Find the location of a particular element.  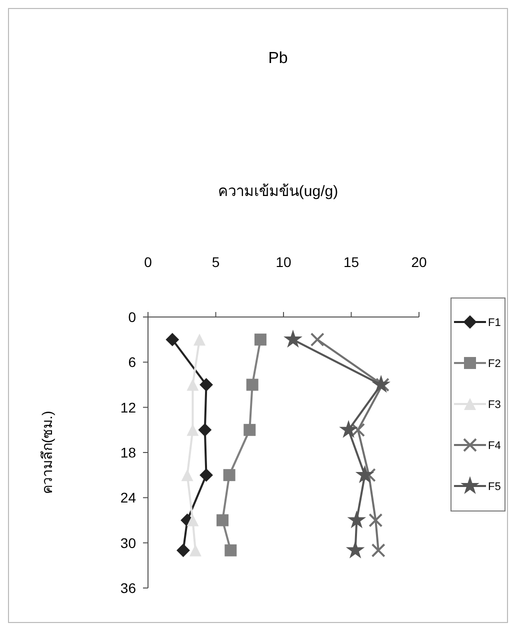

y-tick-label: 24 is located at coordinates (128, 498).